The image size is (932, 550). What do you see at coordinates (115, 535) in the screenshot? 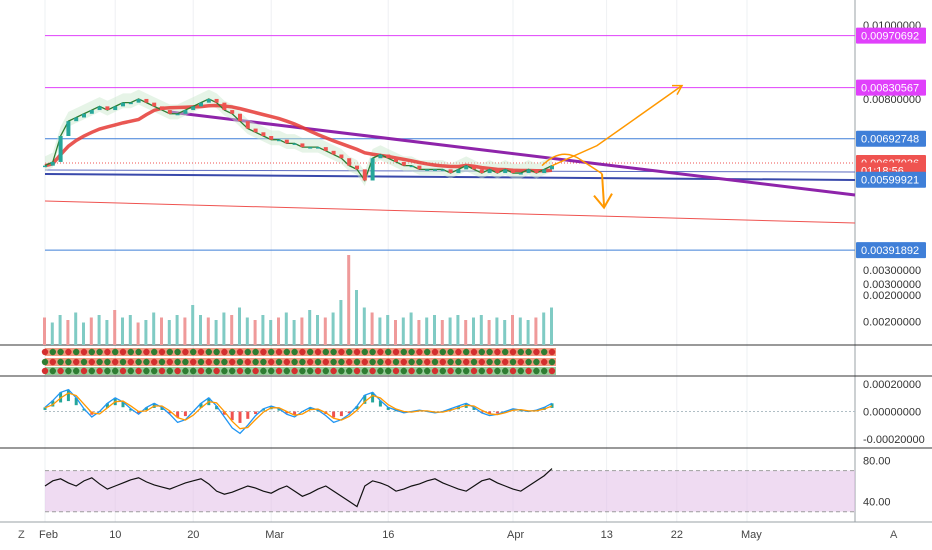
I see `time-axis-label: 10` at bounding box center [115, 535].